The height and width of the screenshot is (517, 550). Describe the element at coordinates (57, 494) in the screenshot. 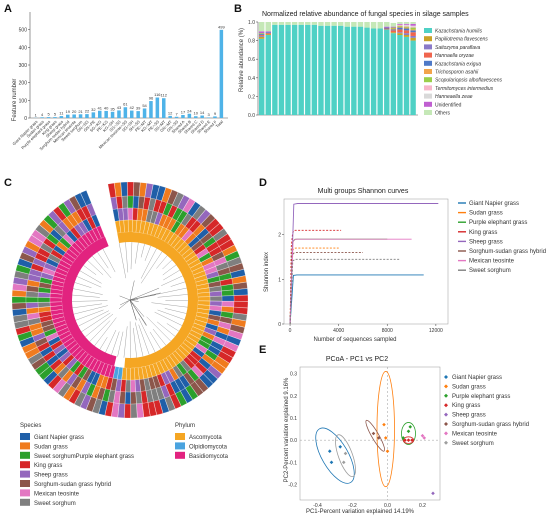

I see `species-legend-label: Mexican teosinte` at that location.